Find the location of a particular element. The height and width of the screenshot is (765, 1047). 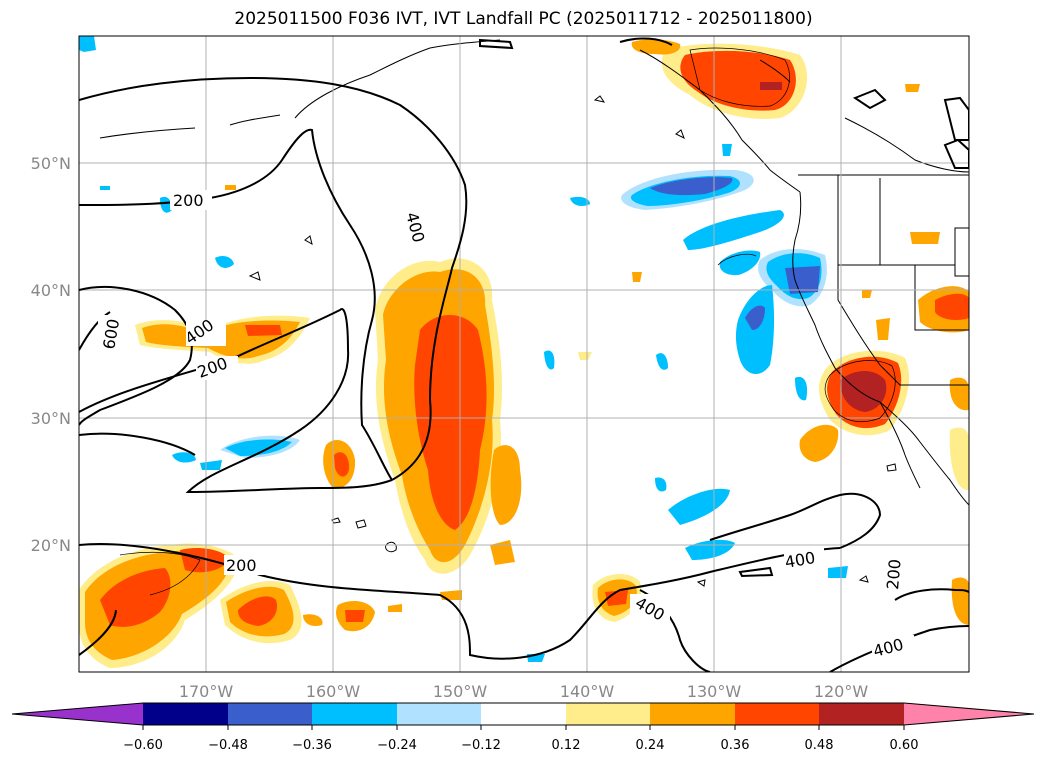

colorbar-label-10: 0.60 is located at coordinates (904, 745).